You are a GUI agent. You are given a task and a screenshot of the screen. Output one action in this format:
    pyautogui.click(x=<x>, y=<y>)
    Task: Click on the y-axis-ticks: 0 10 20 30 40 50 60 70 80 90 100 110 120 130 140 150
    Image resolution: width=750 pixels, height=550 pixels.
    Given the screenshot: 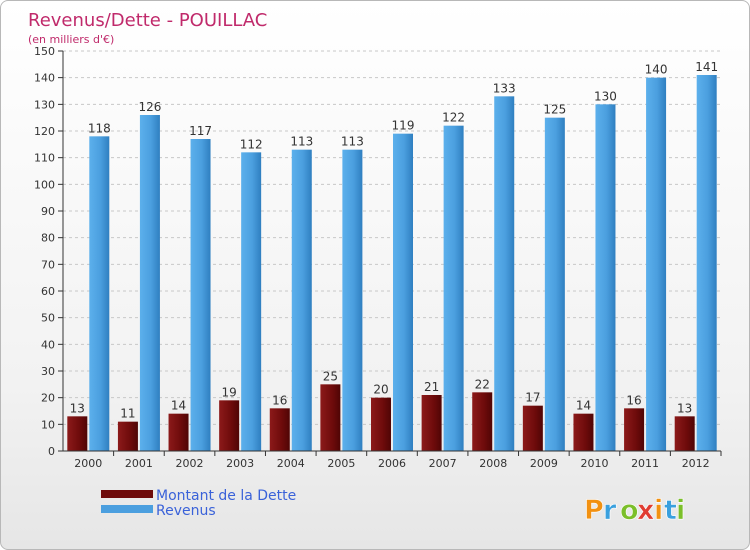 What is the action you would take?
    pyautogui.click(x=48, y=251)
    